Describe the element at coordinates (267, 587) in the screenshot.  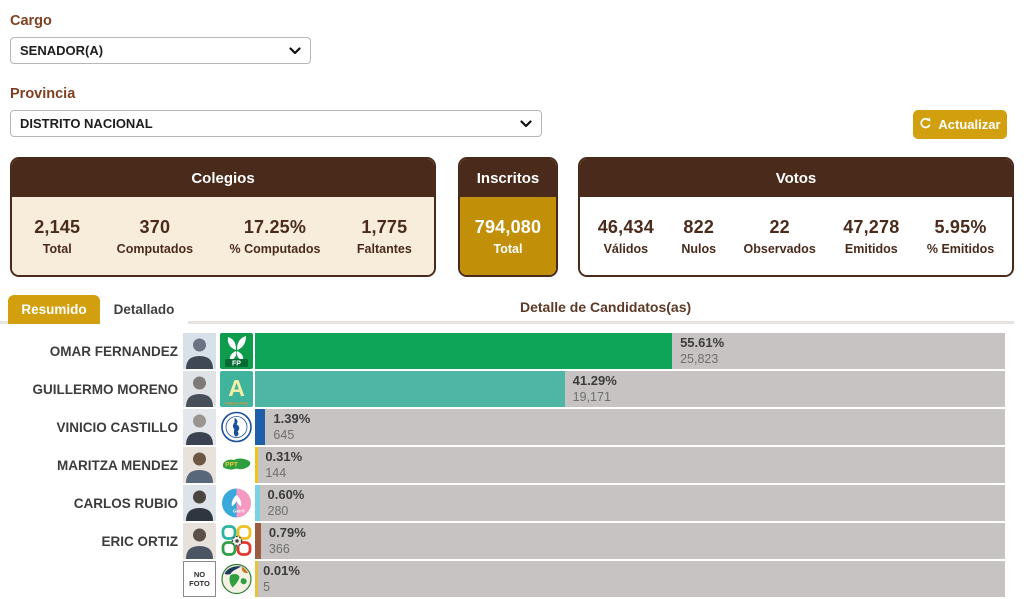
I see `result-votes: 5` at that location.